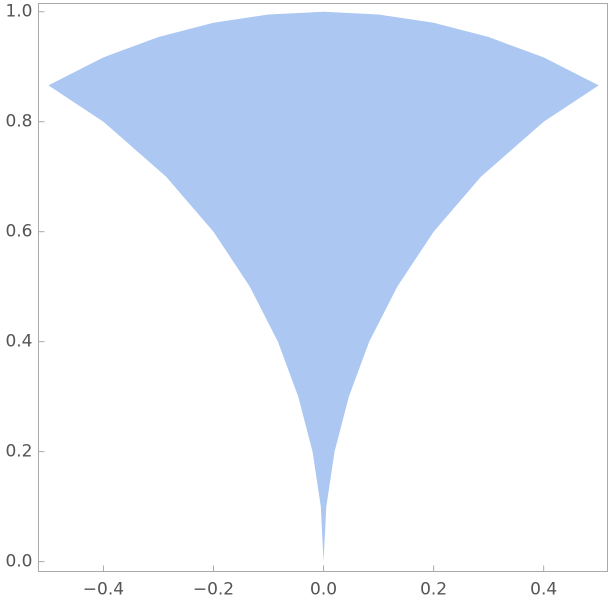 The image size is (610, 606). What do you see at coordinates (323, 590) in the screenshot?
I see `x-tick-label: 0.0` at bounding box center [323, 590].